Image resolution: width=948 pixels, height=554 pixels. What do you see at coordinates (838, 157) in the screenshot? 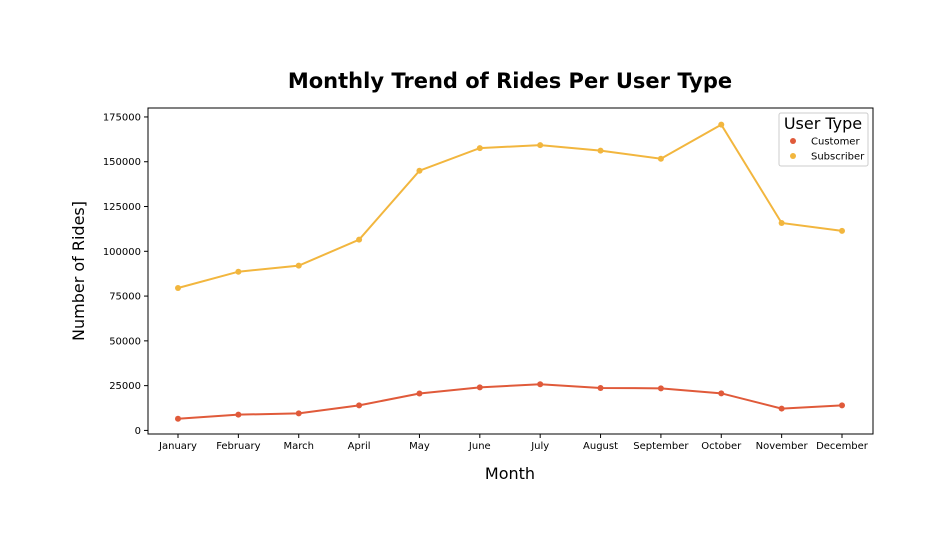
I see `legend-label-subscriber: Subscriber` at bounding box center [838, 157].